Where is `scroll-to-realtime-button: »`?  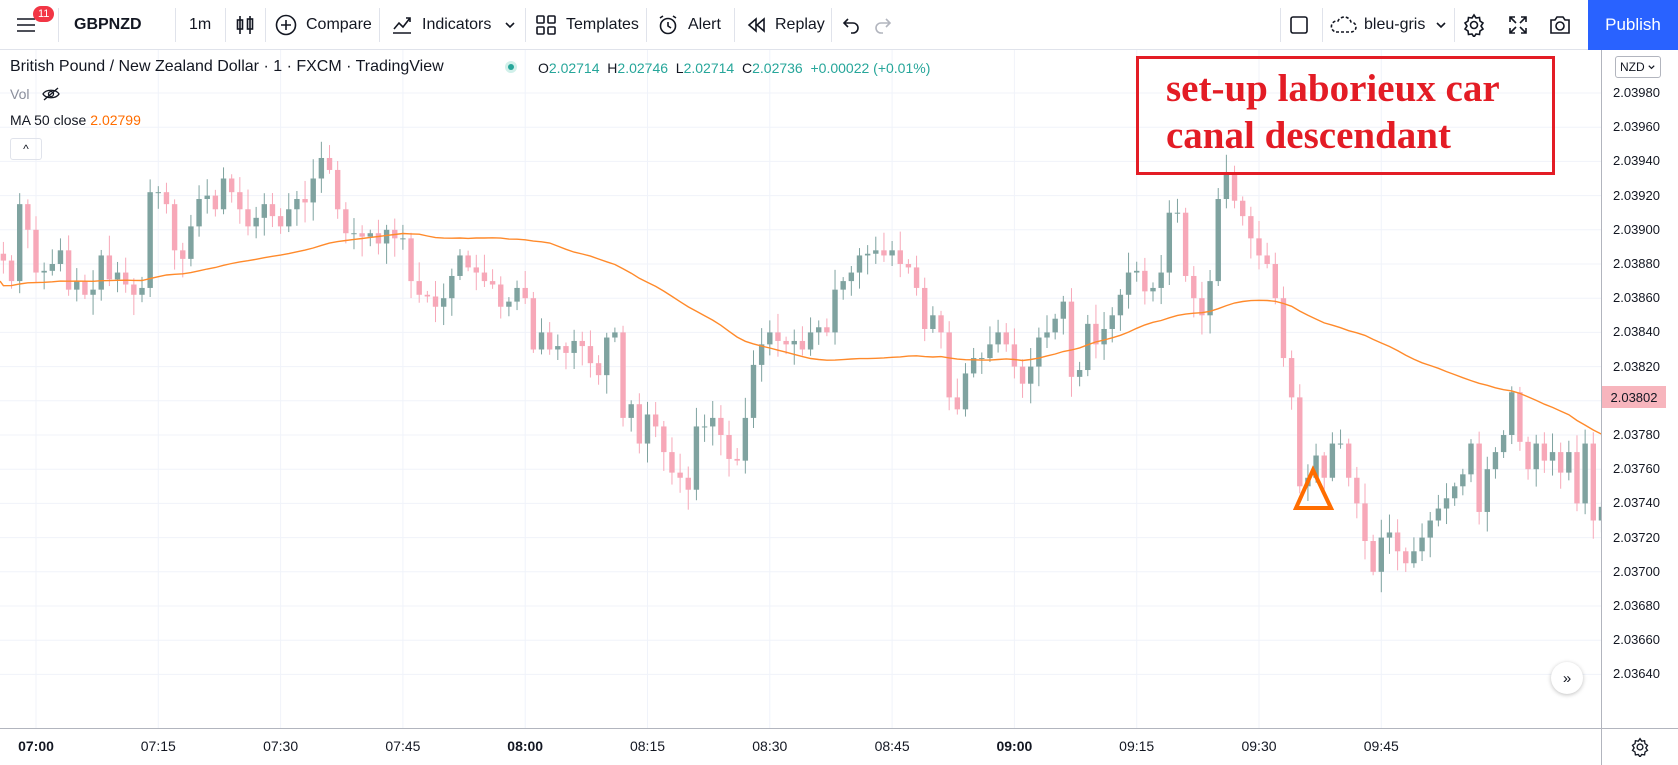
scroll-to-realtime-button: » is located at coordinates (1567, 678).